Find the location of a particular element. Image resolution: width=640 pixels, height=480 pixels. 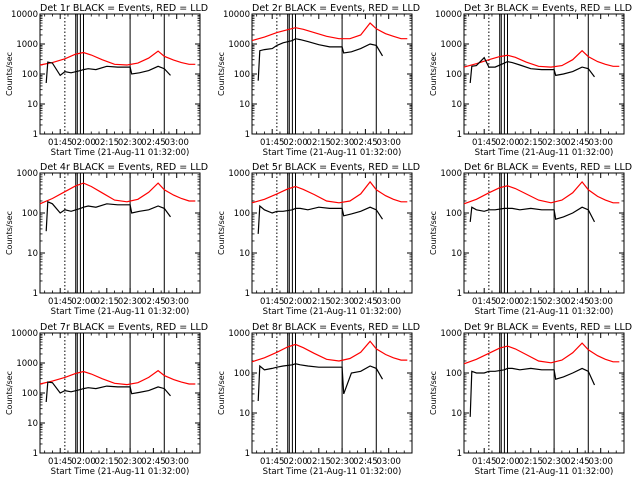

plot-title: Det 8r BLACK = Events, RED = LLD is located at coordinates (336, 327).